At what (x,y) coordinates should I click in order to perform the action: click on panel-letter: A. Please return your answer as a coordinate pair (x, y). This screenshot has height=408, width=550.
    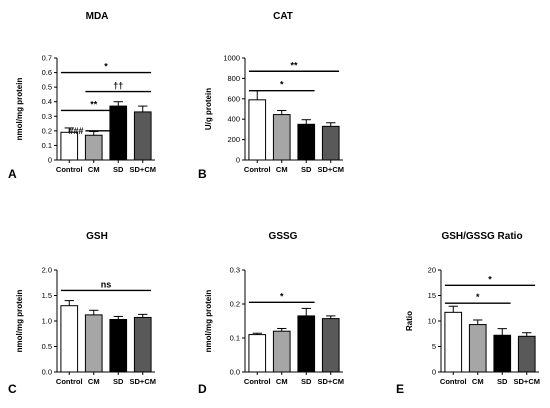
    Looking at the image, I should click on (12, 174).